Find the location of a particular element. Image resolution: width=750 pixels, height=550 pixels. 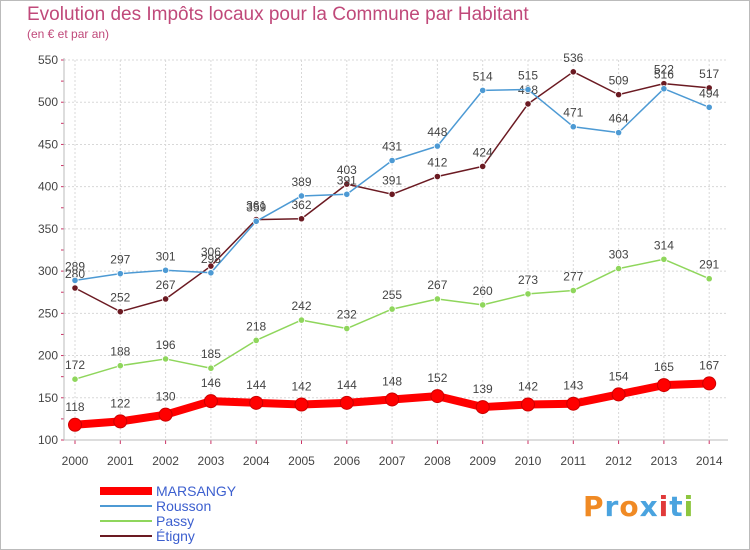

x-tick-label: 2013 is located at coordinates (664, 461).